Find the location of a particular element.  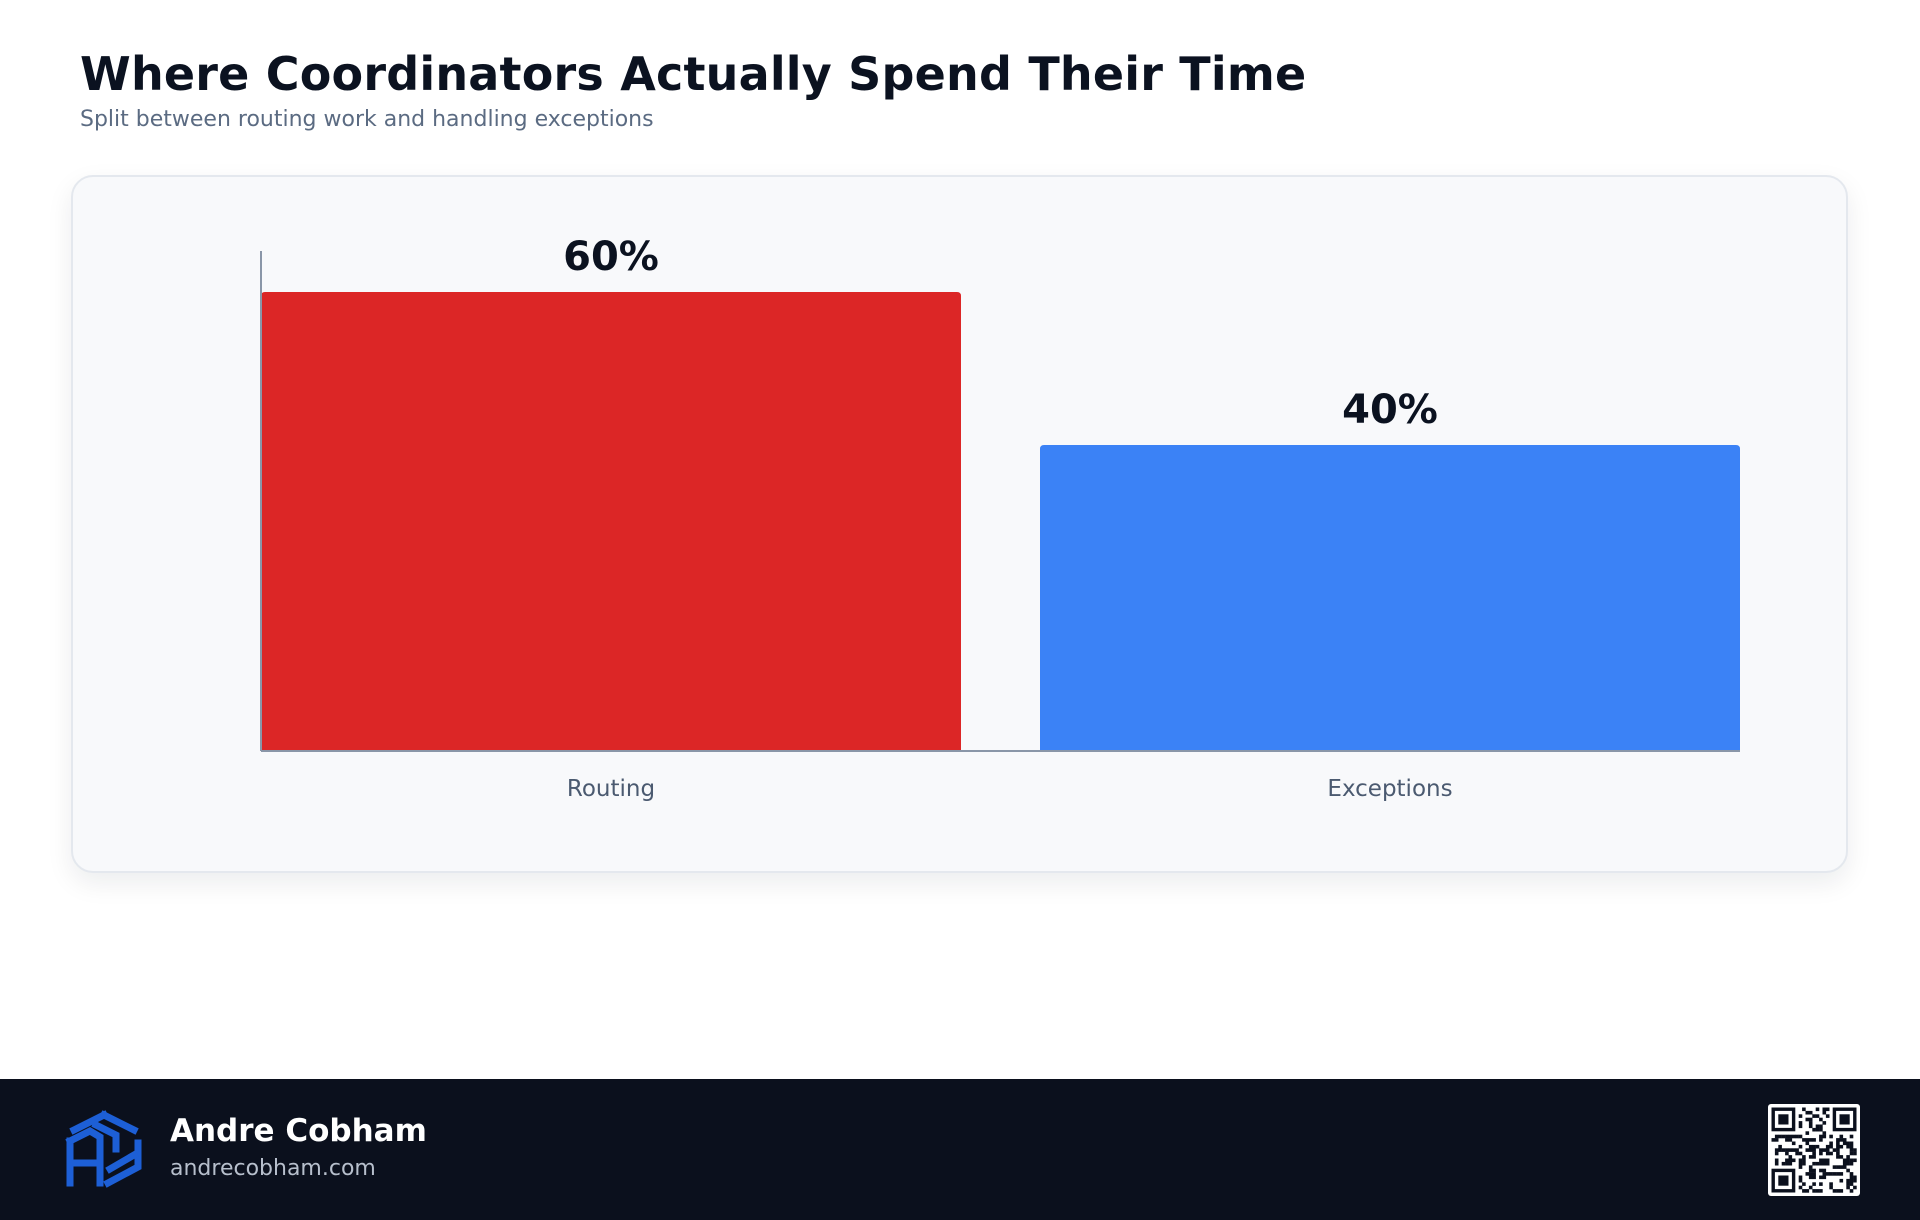

qr-code-icon is located at coordinates (1814, 1150).